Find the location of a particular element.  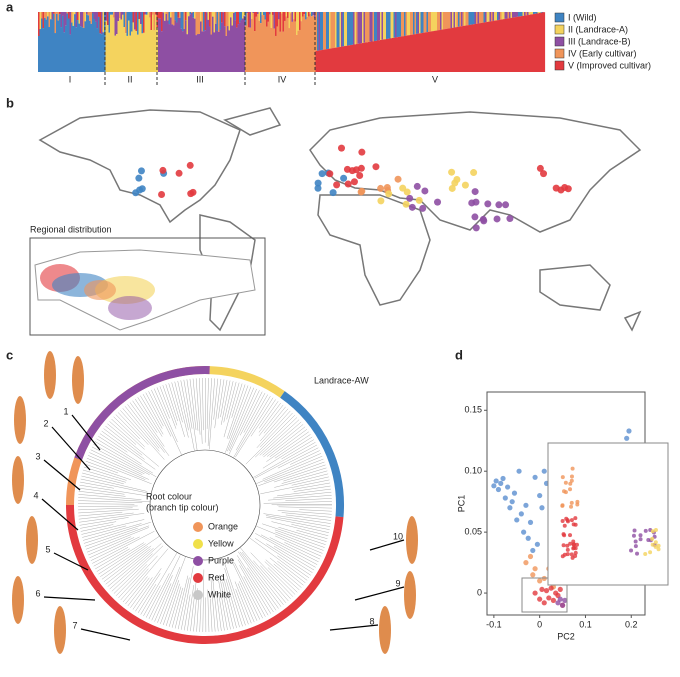

legend-label: I (Wild) is located at coordinates (582, 17).